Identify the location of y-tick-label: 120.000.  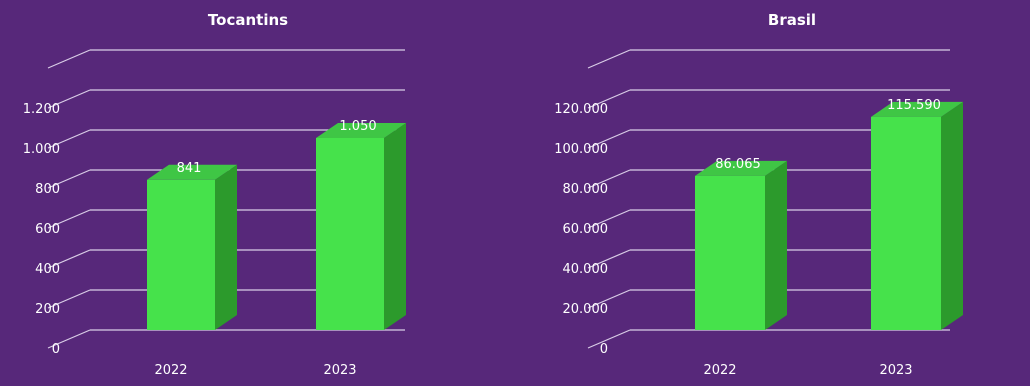
(581, 109).